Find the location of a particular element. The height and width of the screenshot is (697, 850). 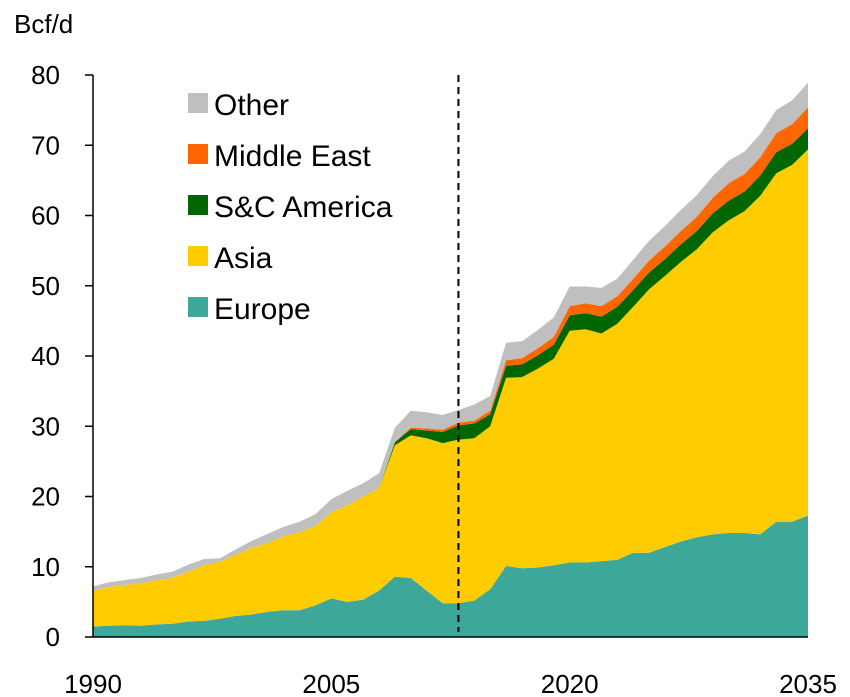

y-tick-label: 20 is located at coordinates (45, 497).